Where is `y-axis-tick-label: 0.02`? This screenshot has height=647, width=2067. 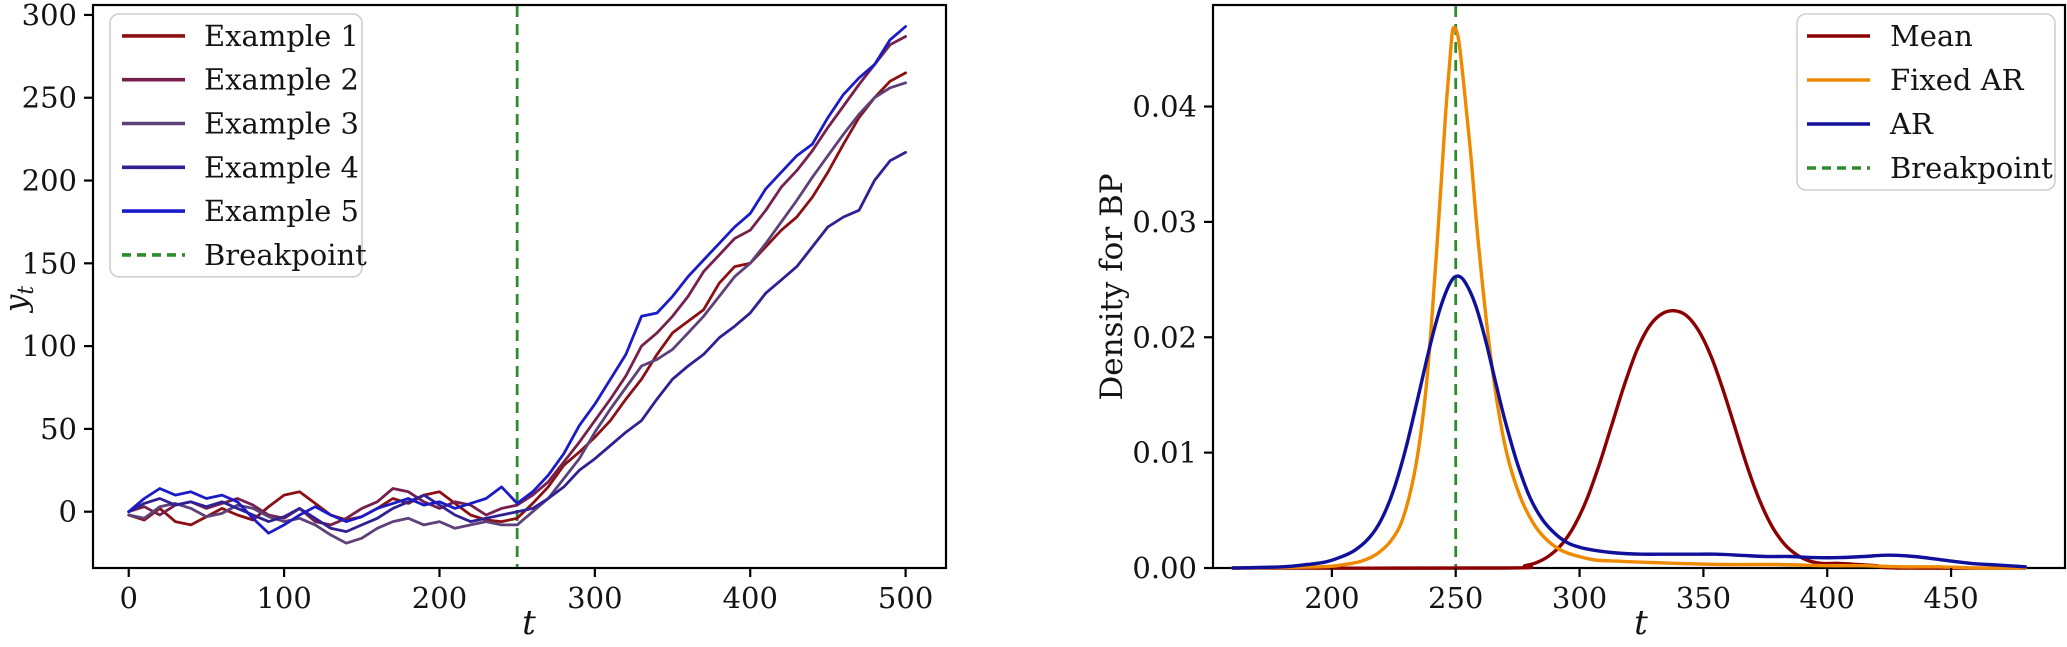 y-axis-tick-label: 0.02 is located at coordinates (1164, 337).